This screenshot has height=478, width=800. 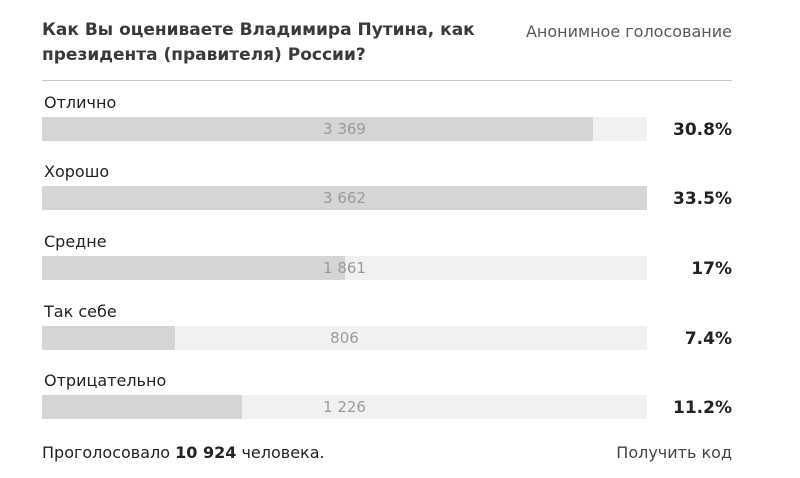 What do you see at coordinates (75, 241) in the screenshot?
I see `option-label: Средне` at bounding box center [75, 241].